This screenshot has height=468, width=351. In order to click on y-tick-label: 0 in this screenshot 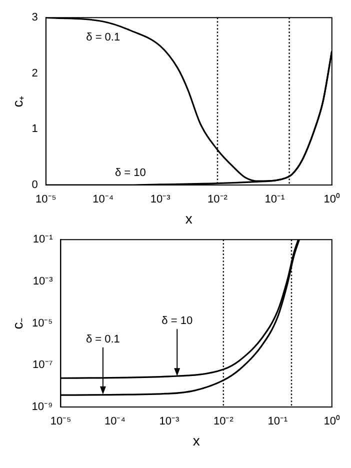, I will do `click(35, 185)`.